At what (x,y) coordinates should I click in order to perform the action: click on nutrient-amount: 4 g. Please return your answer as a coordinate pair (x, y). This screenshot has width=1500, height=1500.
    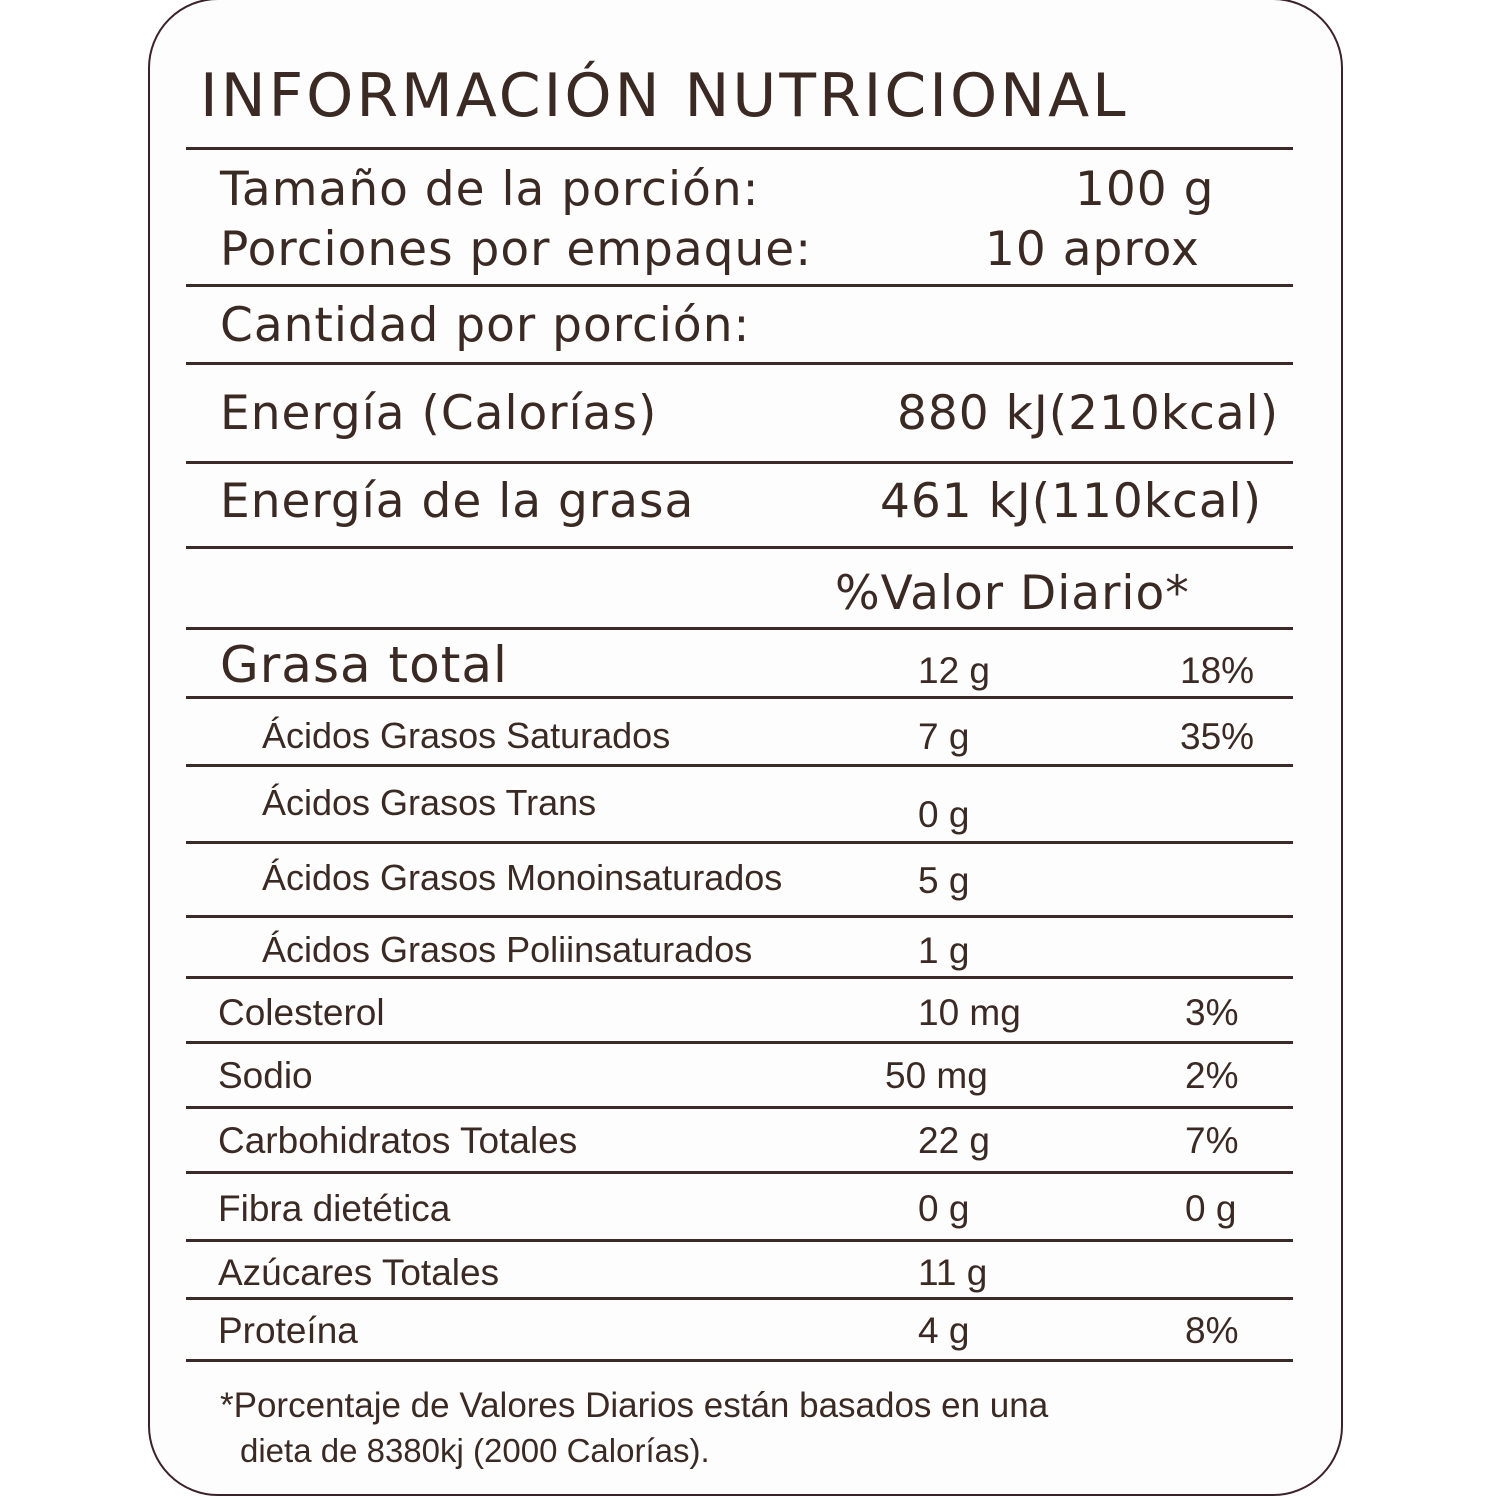
    Looking at the image, I should click on (944, 1330).